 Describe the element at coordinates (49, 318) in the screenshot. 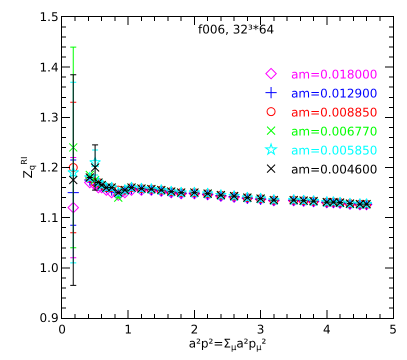

I see `y-tick-label: 0.9` at that location.